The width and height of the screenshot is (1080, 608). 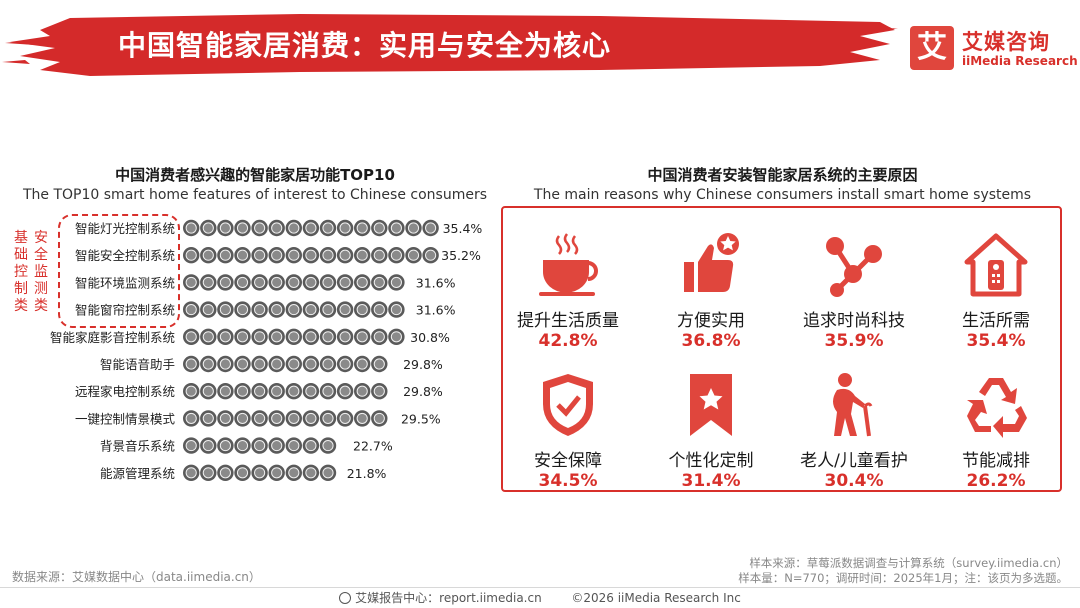 What do you see at coordinates (853, 405) in the screenshot?
I see `elderly-person-icon` at bounding box center [853, 405].